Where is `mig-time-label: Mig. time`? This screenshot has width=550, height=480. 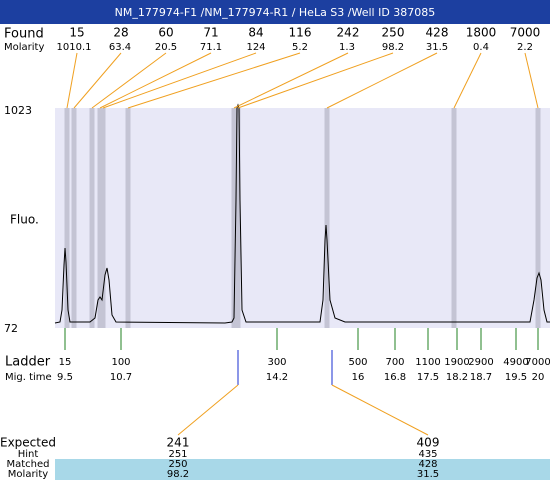
mig-time-label: Mig. time is located at coordinates (28, 377).